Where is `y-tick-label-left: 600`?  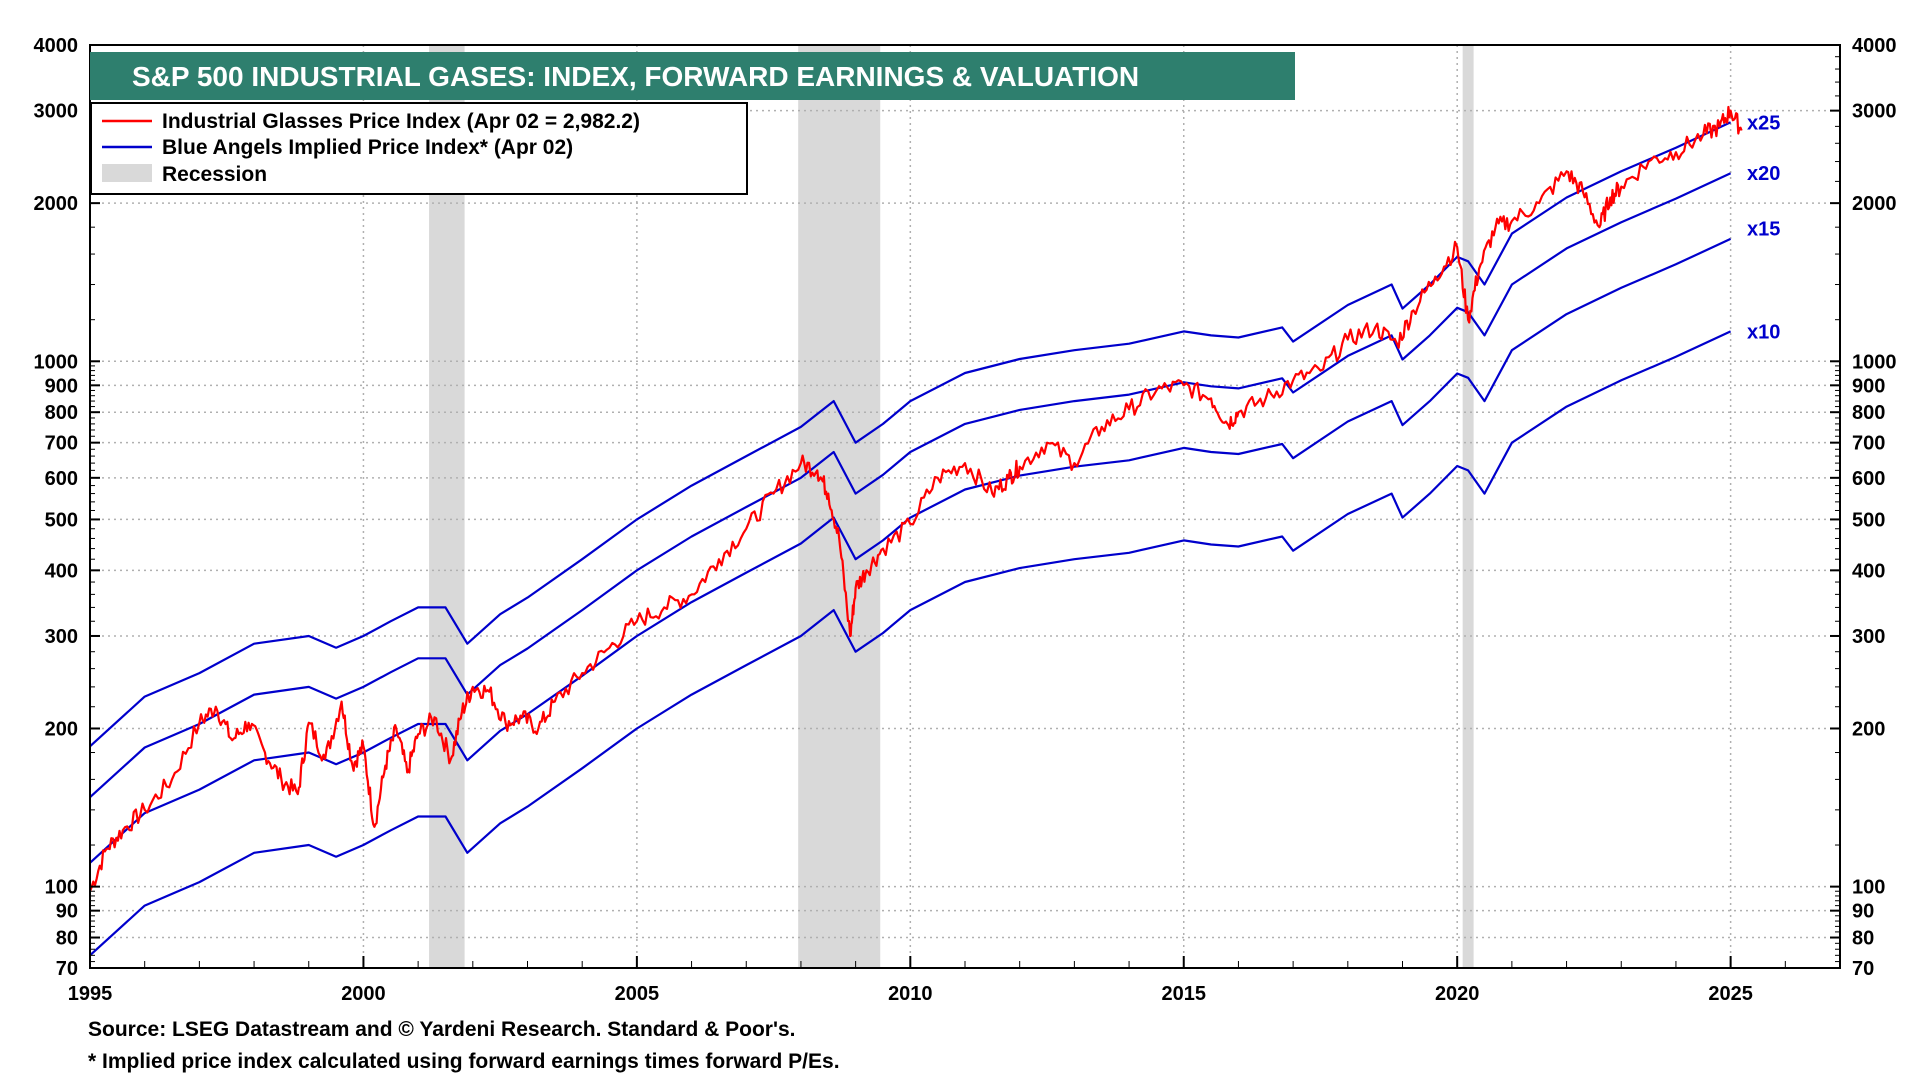
y-tick-label-left: 600 is located at coordinates (61, 479).